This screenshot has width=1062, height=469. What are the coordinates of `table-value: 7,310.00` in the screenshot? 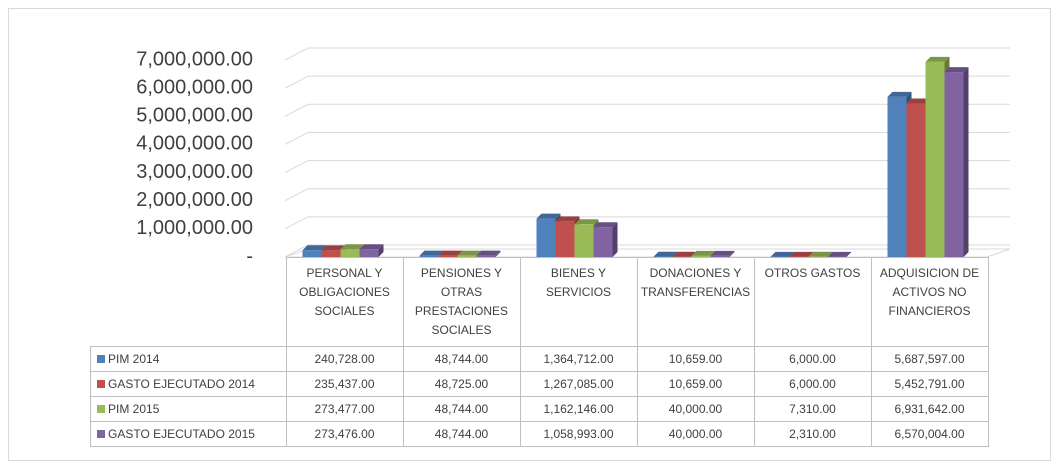 It's located at (812, 409).